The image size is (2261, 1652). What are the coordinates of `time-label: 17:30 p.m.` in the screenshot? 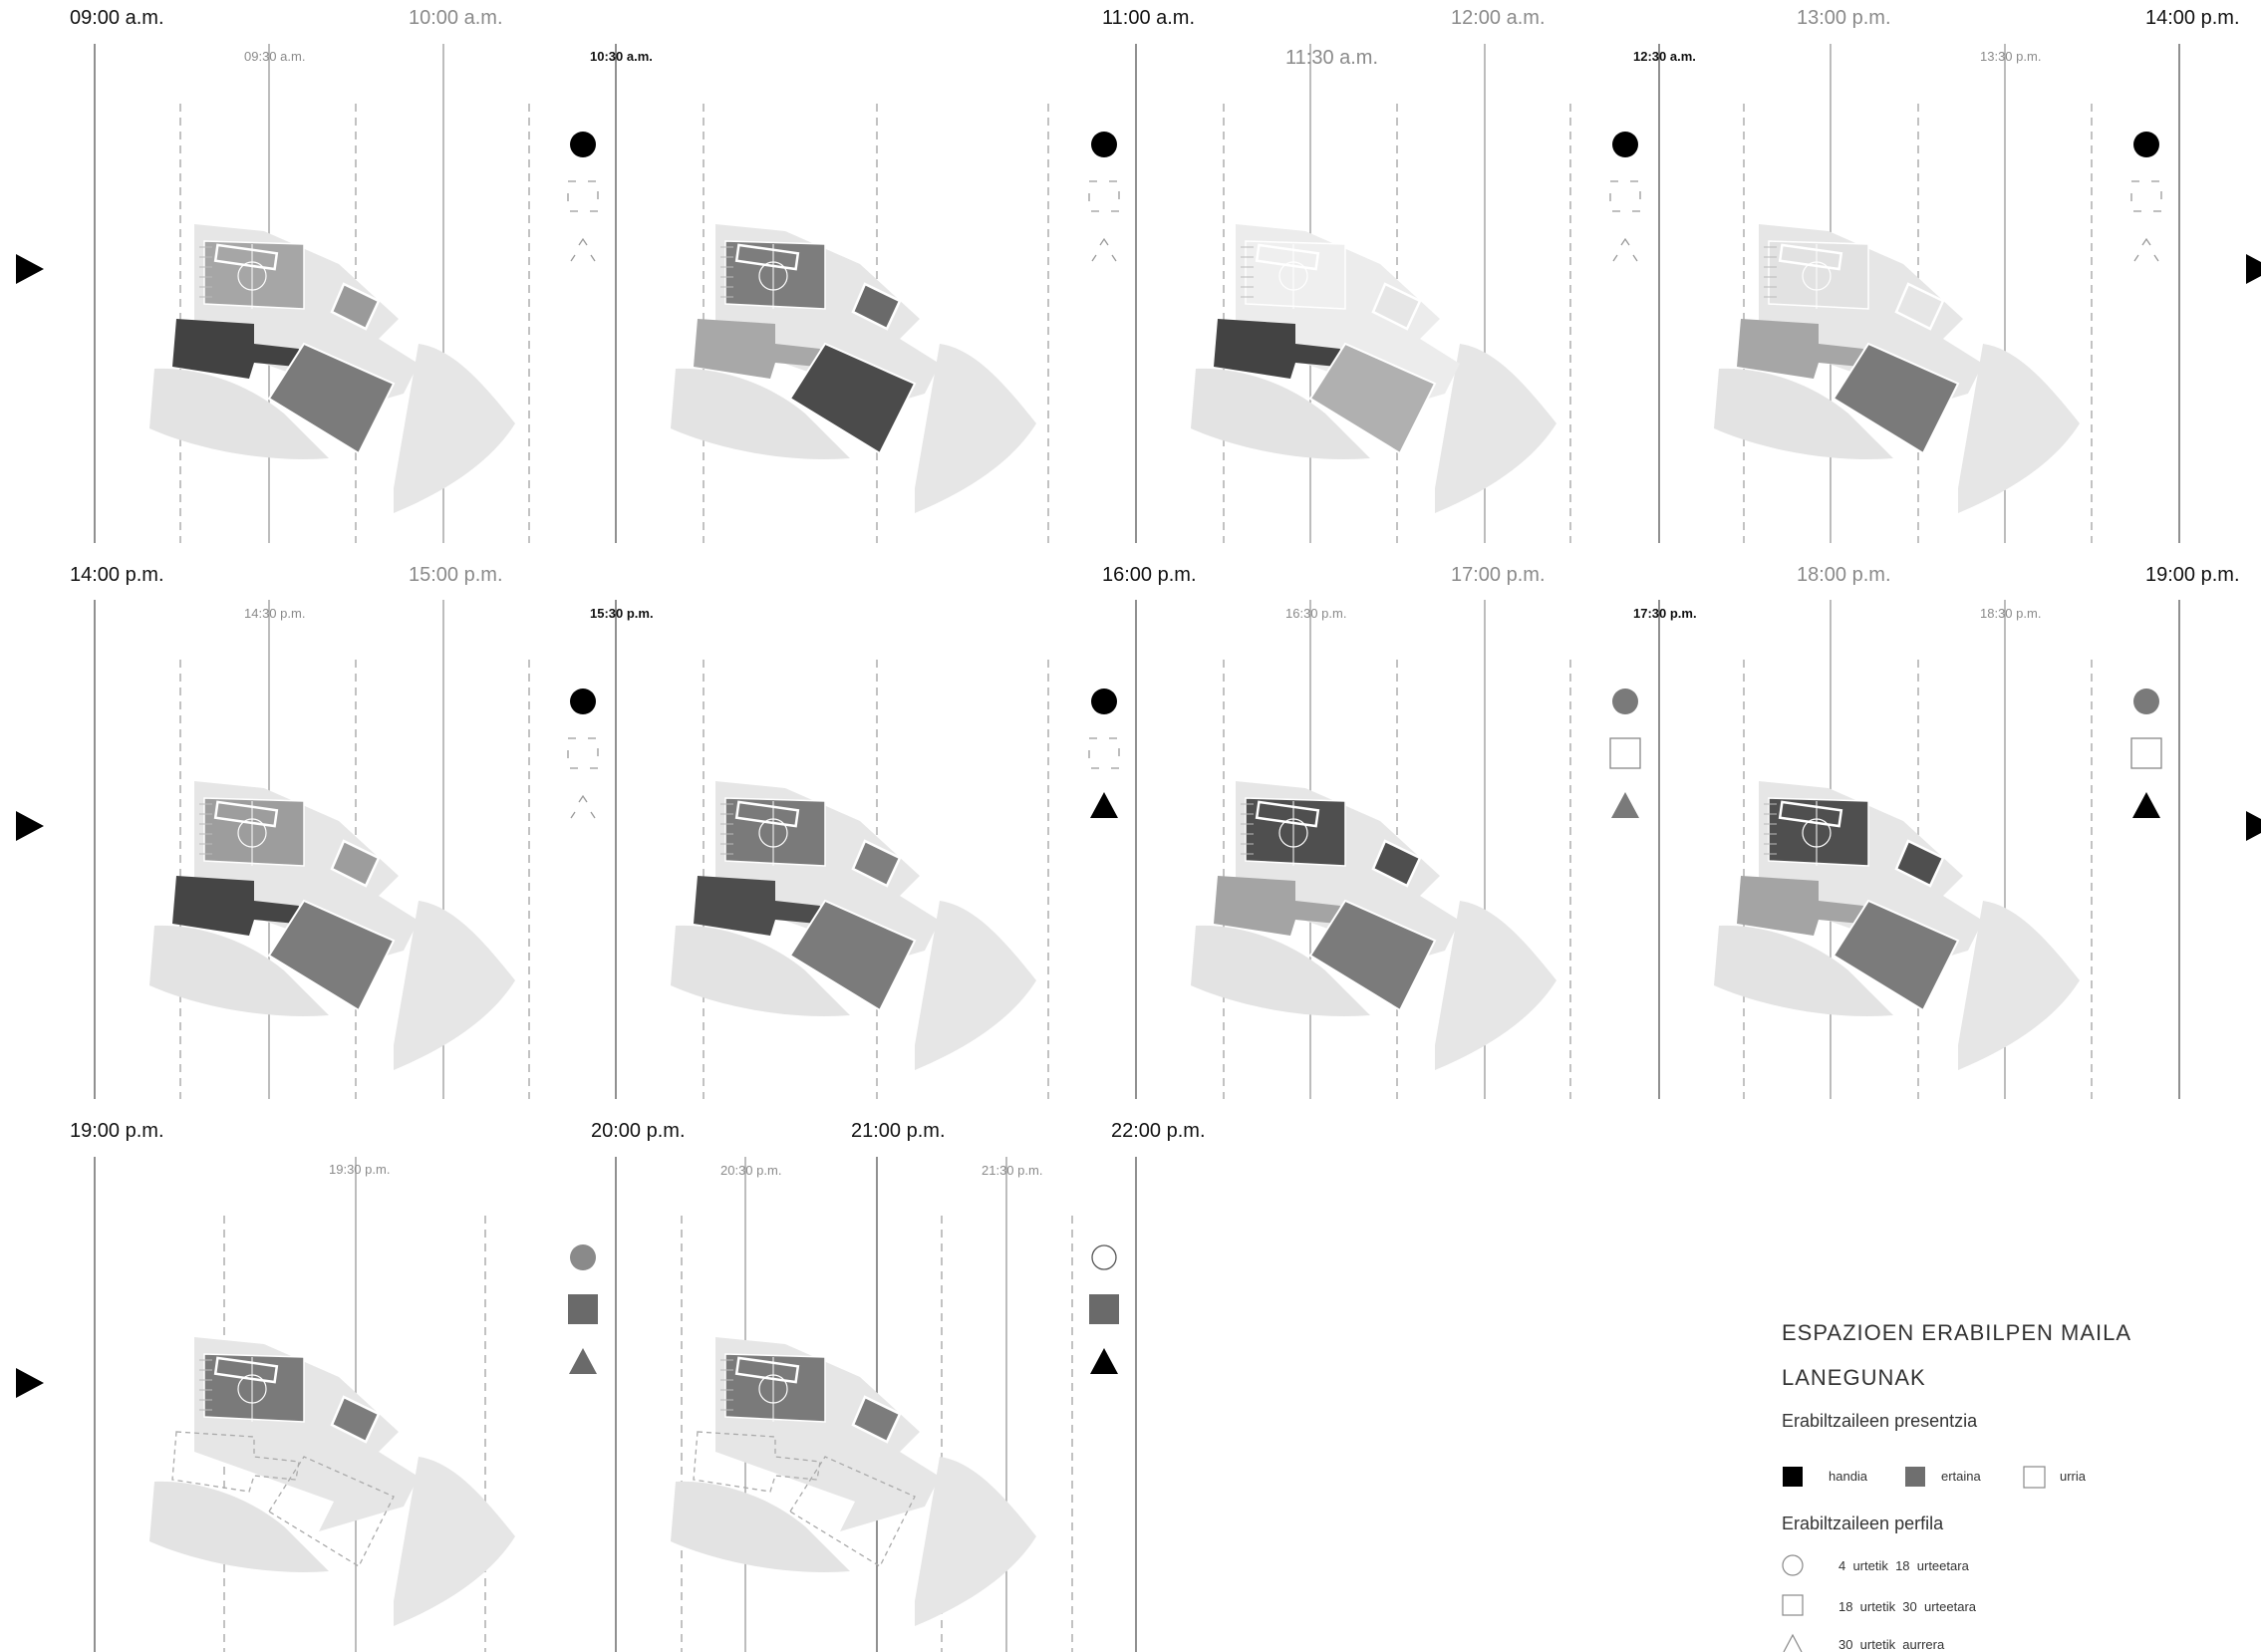 It's located at (1665, 613).